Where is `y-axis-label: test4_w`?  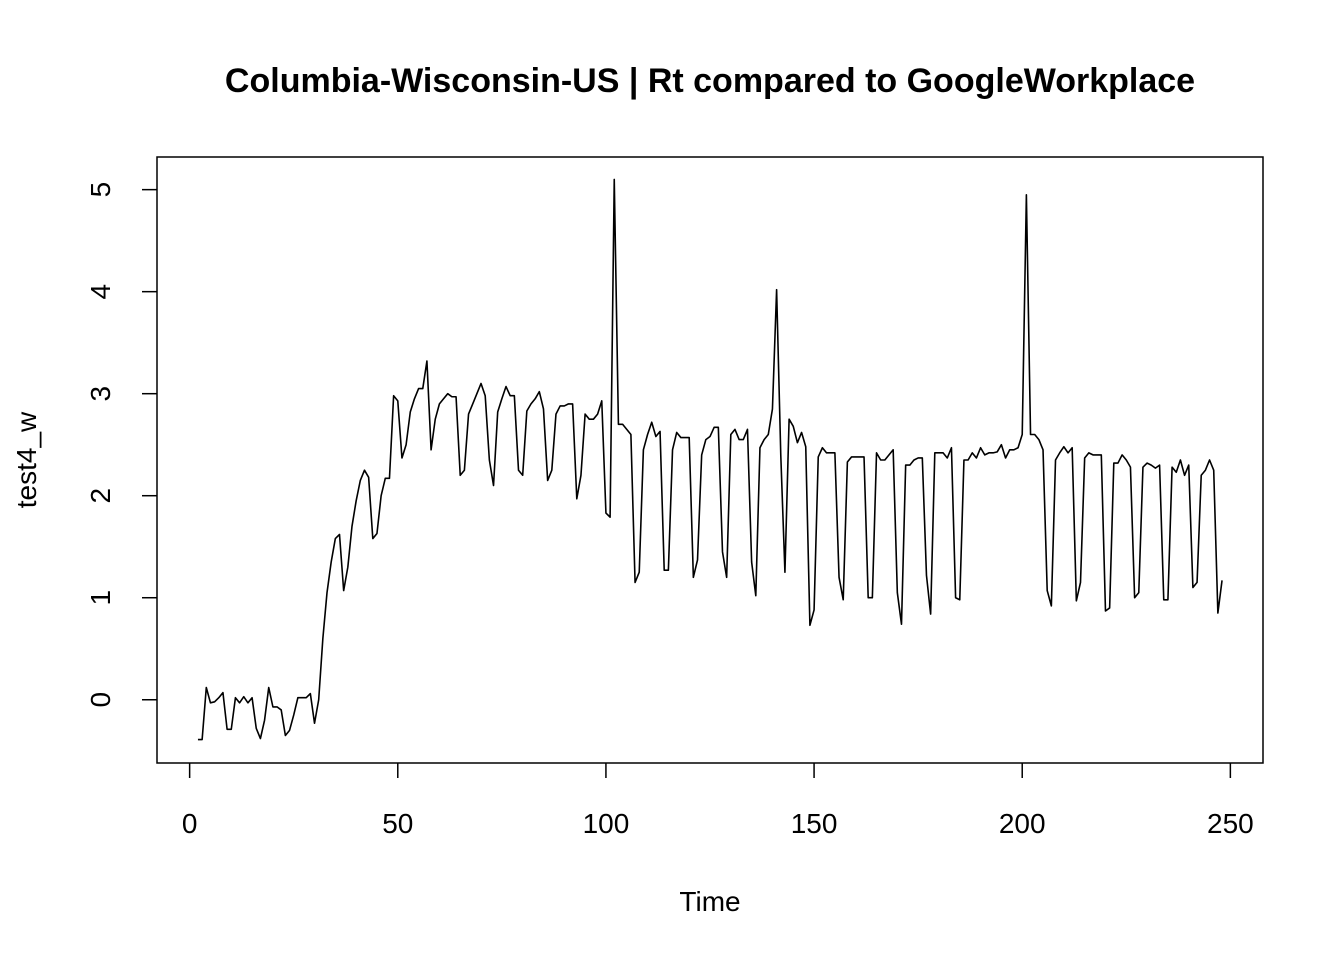
y-axis-label: test4_w is located at coordinates (26, 459).